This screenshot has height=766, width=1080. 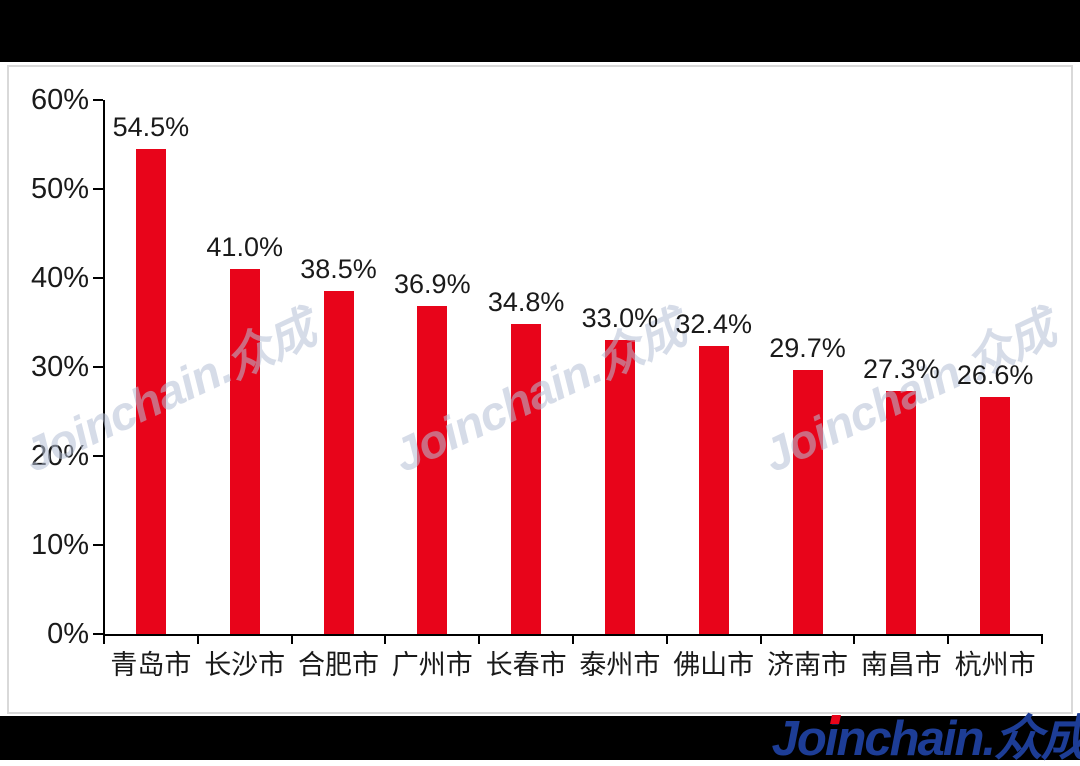 I want to click on bar-value-label: 27.3%, so click(x=901, y=369).